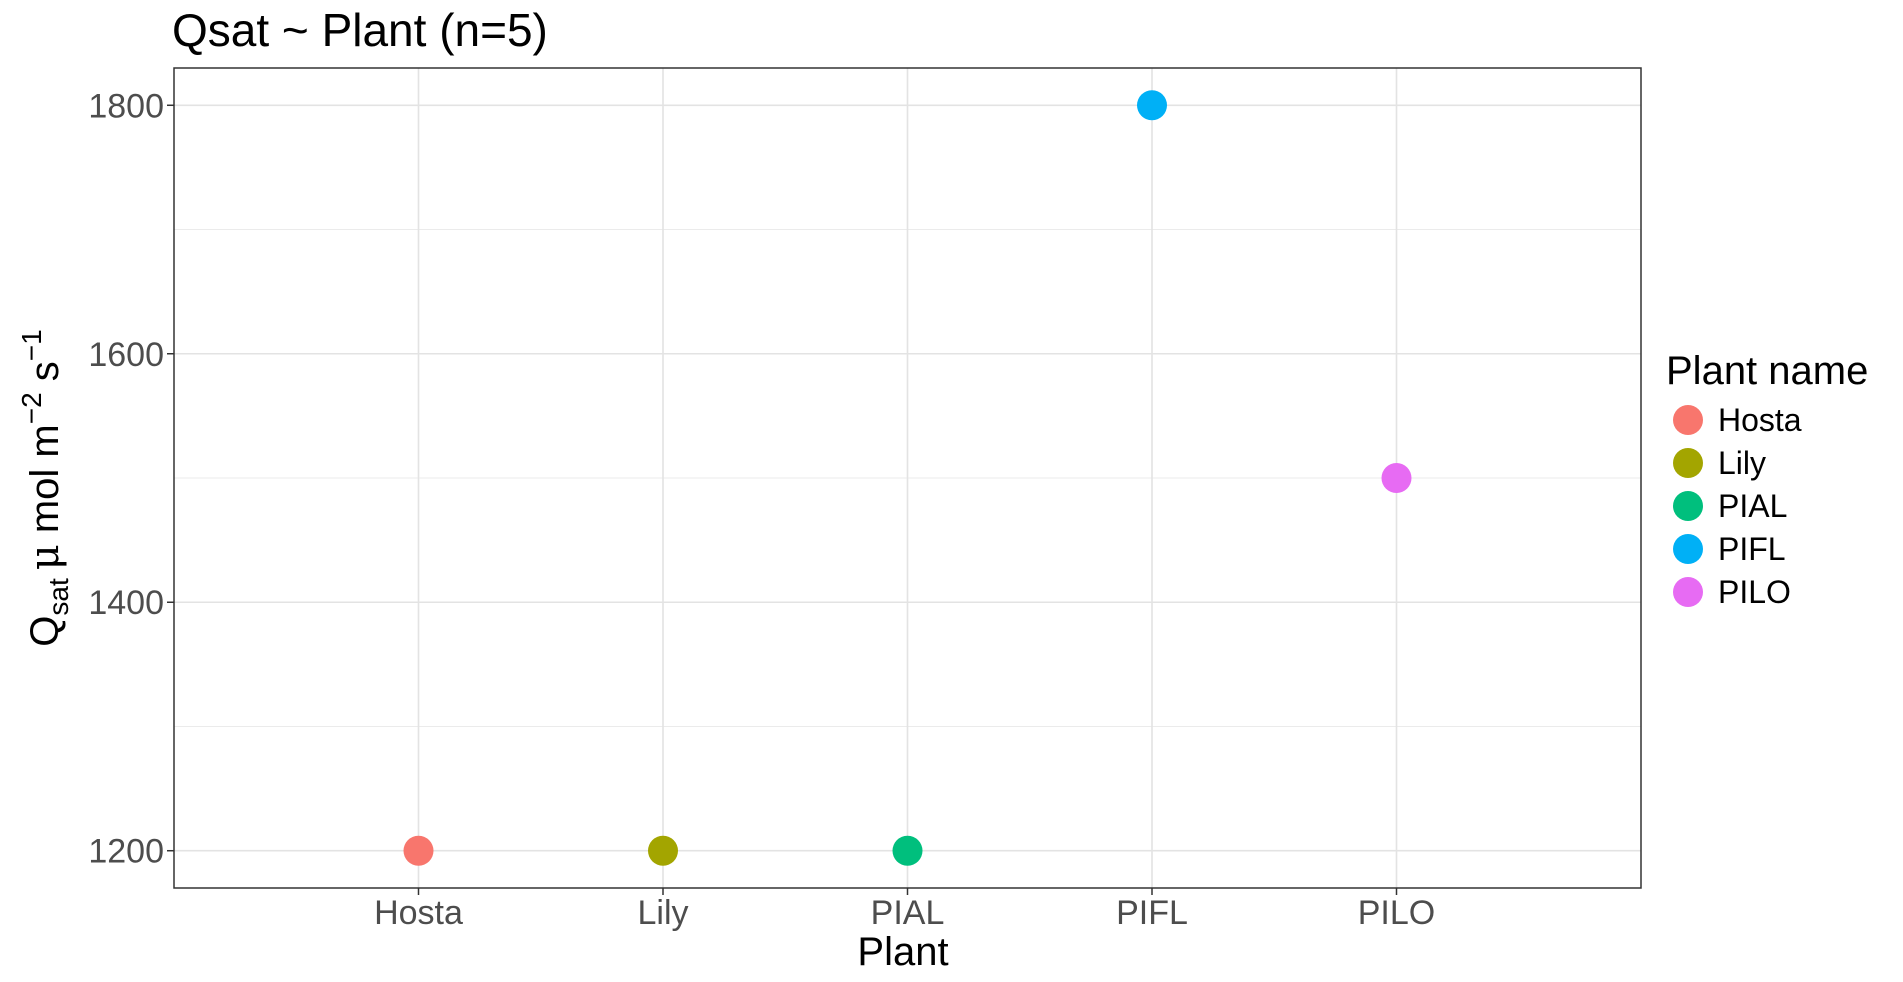 The height and width of the screenshot is (982, 1903). Describe the element at coordinates (45, 557) in the screenshot. I see `y-axis-label-mu: μ` at that location.